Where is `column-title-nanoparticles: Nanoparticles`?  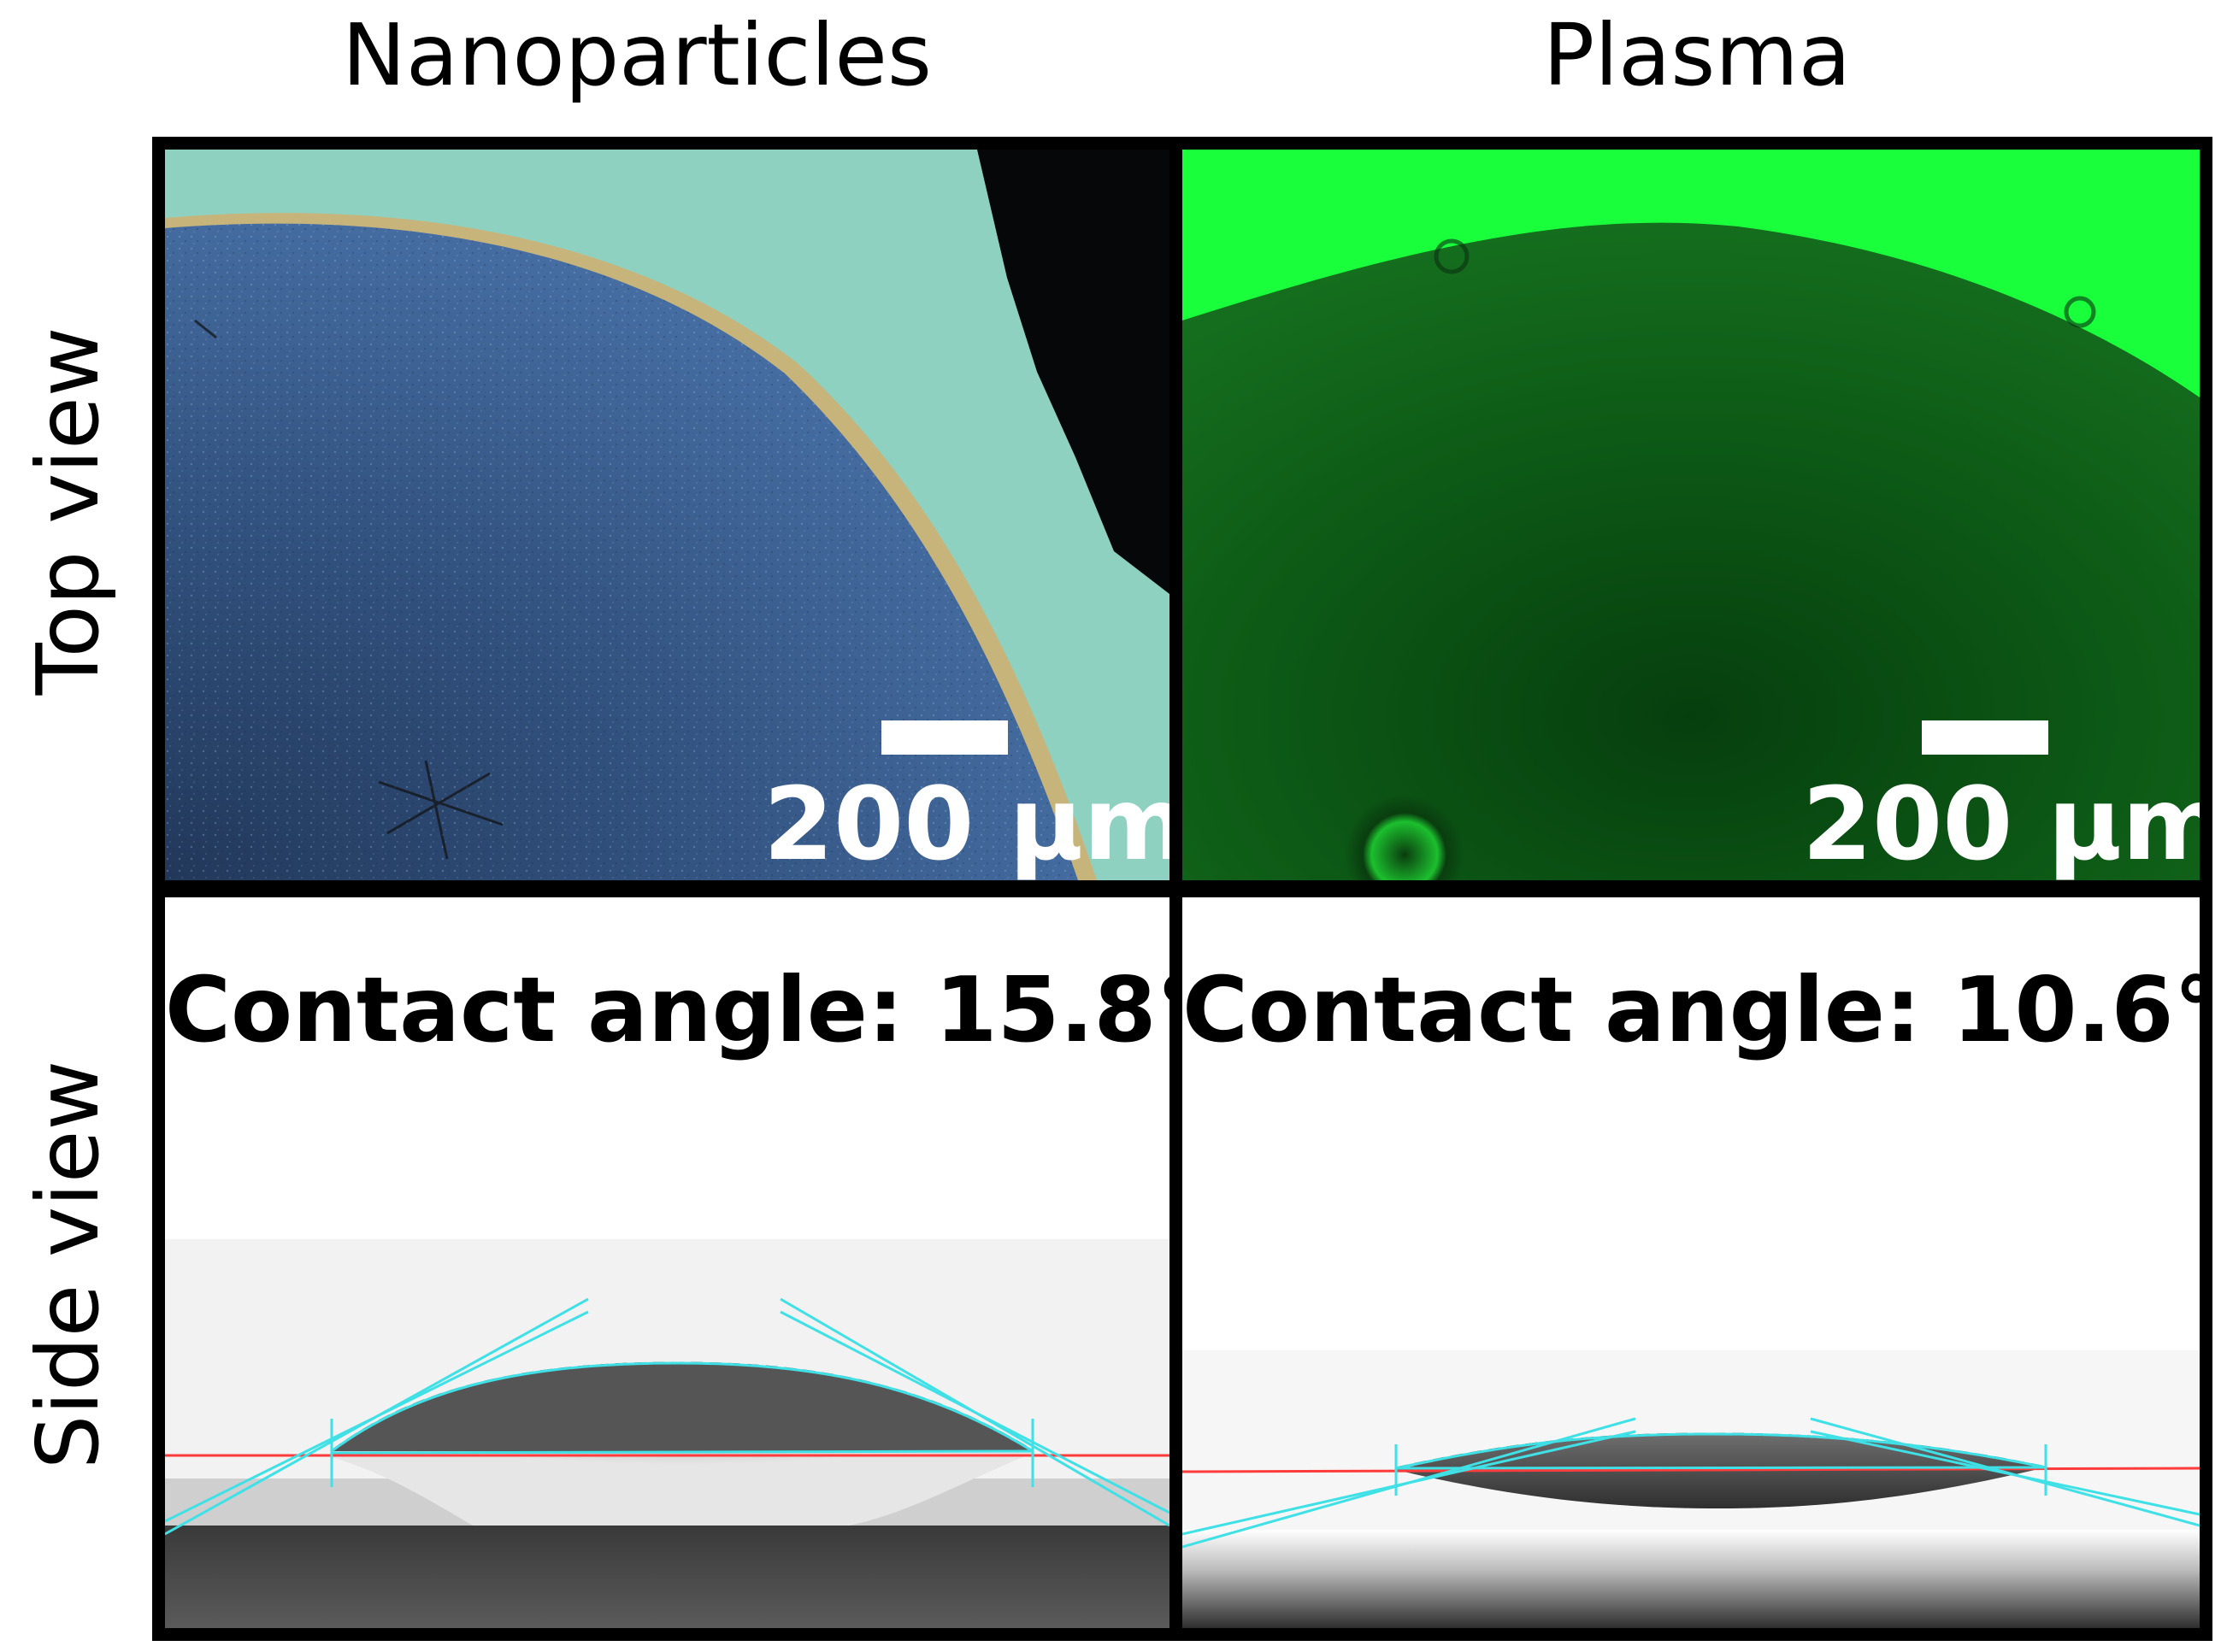 column-title-nanoparticles: Nanoparticles is located at coordinates (637, 55).